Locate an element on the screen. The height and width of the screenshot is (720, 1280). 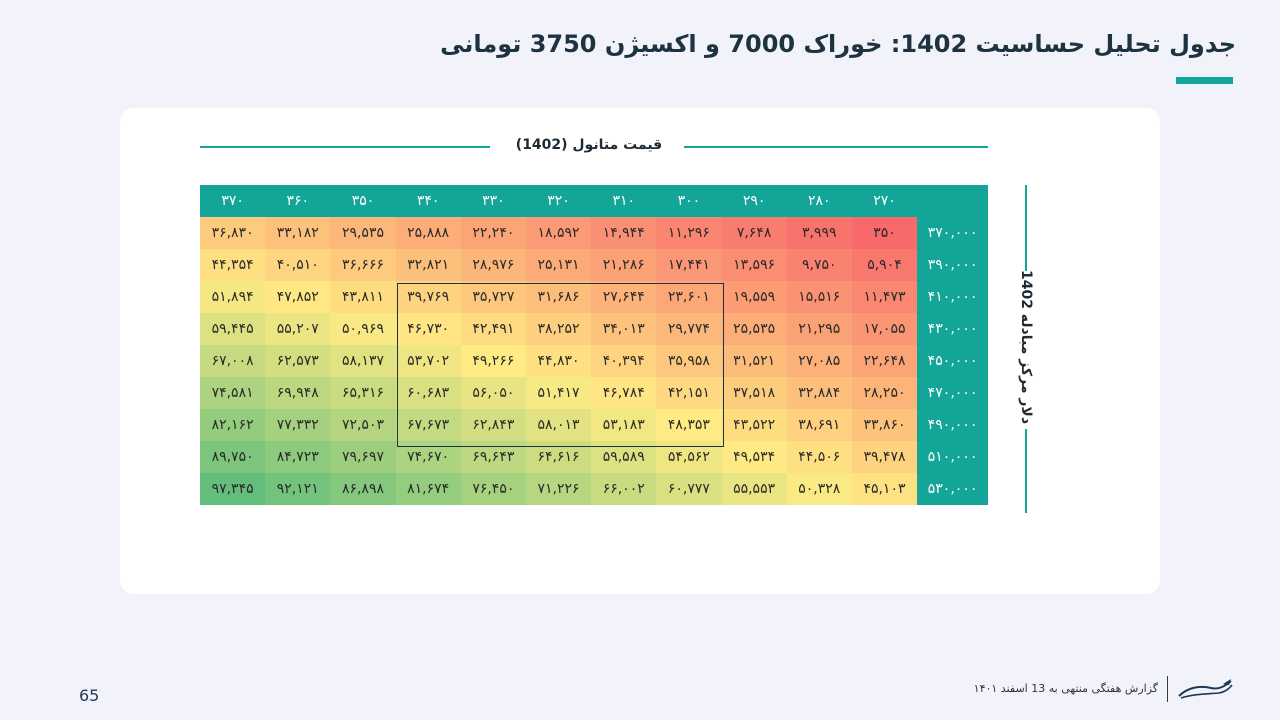
heatmap-cell: ۴۴,۳۵۴ is located at coordinates (233, 265).